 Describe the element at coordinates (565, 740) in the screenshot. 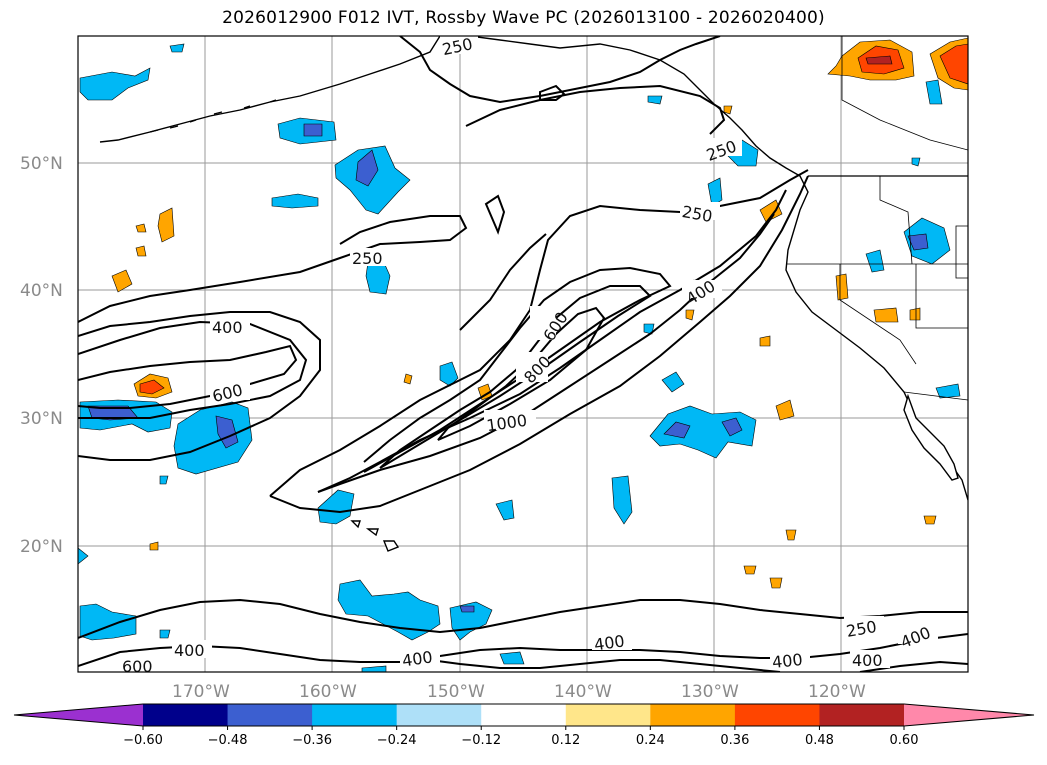

I see `colorbar-tick-label: 0.12` at that location.